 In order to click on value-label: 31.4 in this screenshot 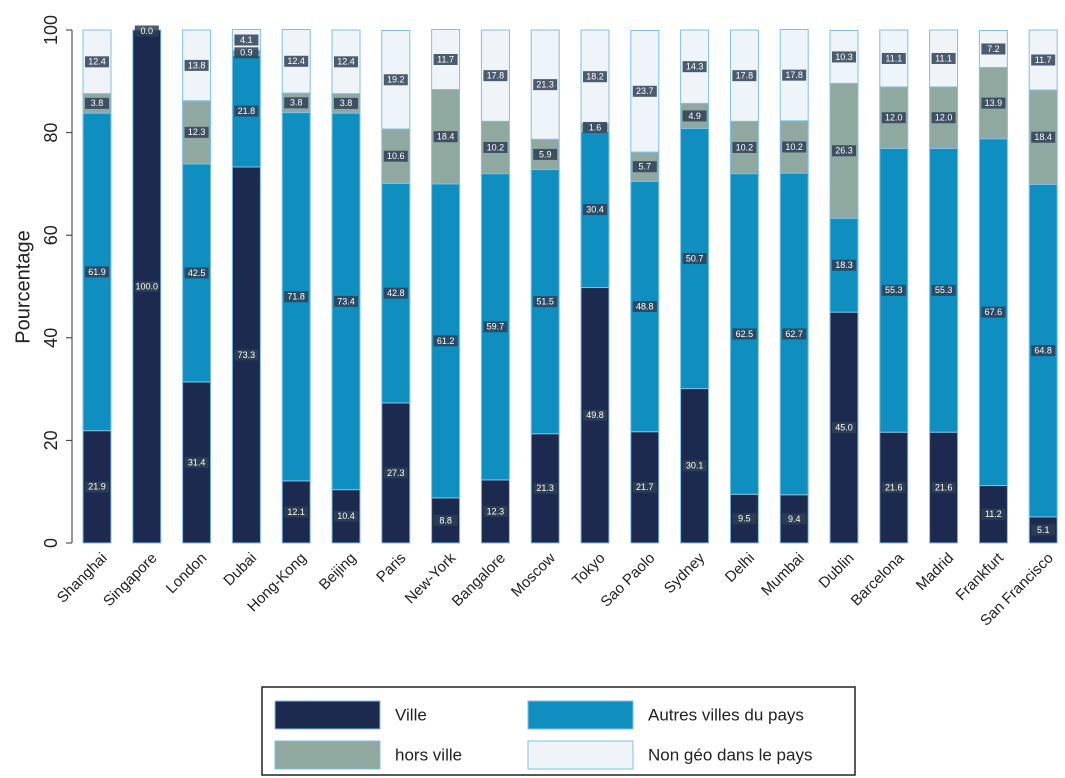, I will do `click(197, 462)`.